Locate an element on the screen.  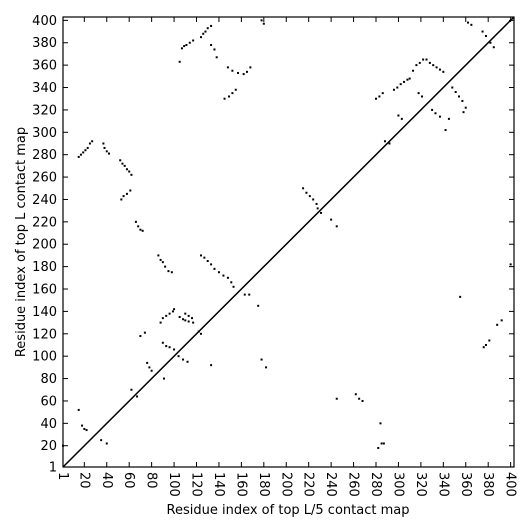
y-tick-label: 1 is located at coordinates (53, 468).